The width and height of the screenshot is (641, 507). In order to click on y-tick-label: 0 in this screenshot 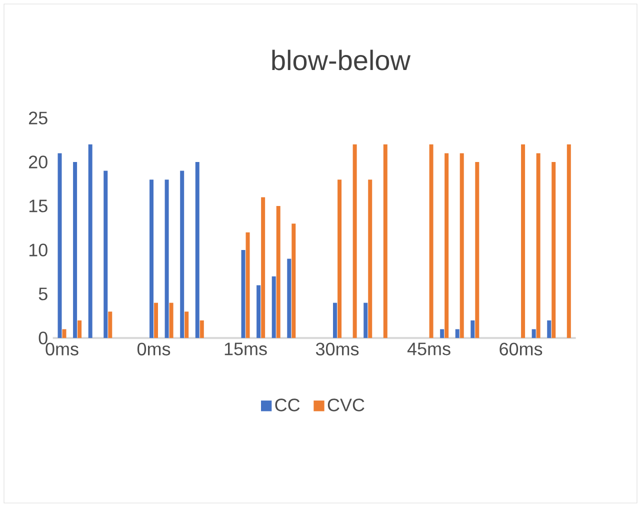, I will do `click(43, 338)`.